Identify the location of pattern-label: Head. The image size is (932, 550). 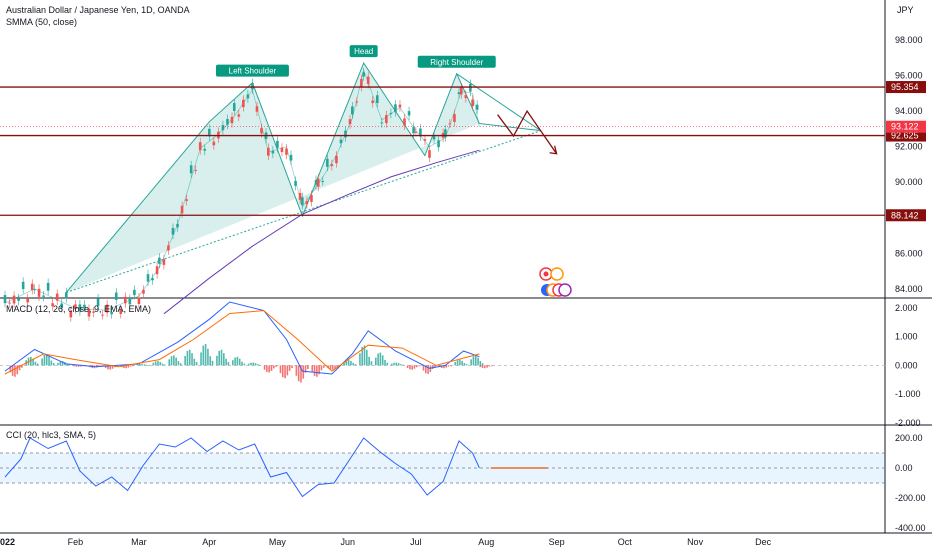
(363, 51).